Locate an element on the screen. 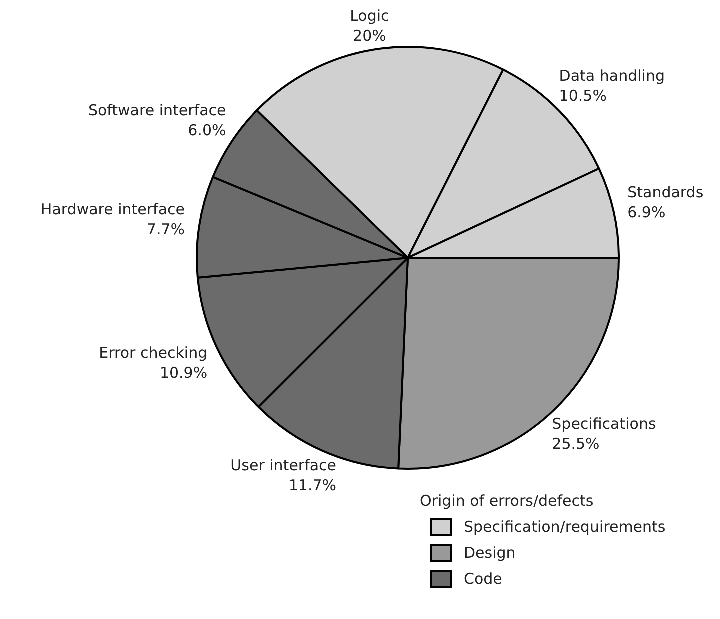 This screenshot has width=720, height=619. text: Specification/requirements is located at coordinates (565, 527).